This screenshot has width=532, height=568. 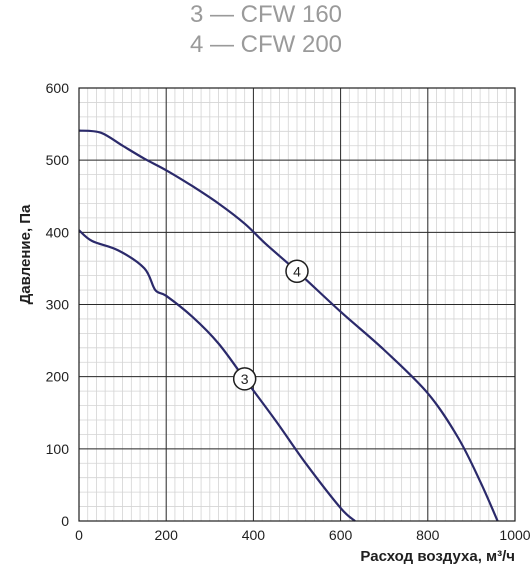 I want to click on y-tick-label: 0, so click(x=65, y=521).